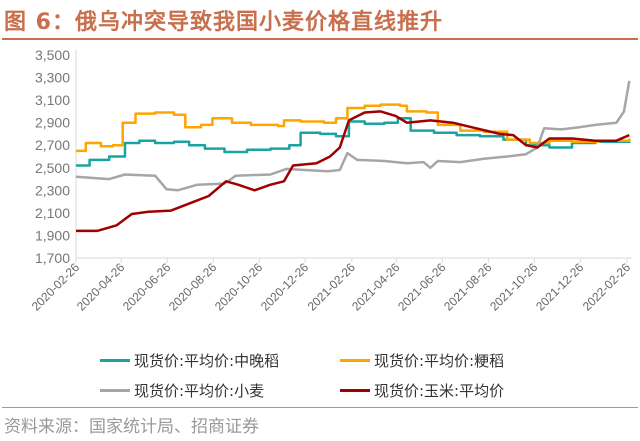 This screenshot has height=441, width=640. I want to click on legend-item: 现货价:平均价:粳稻, so click(460, 360).